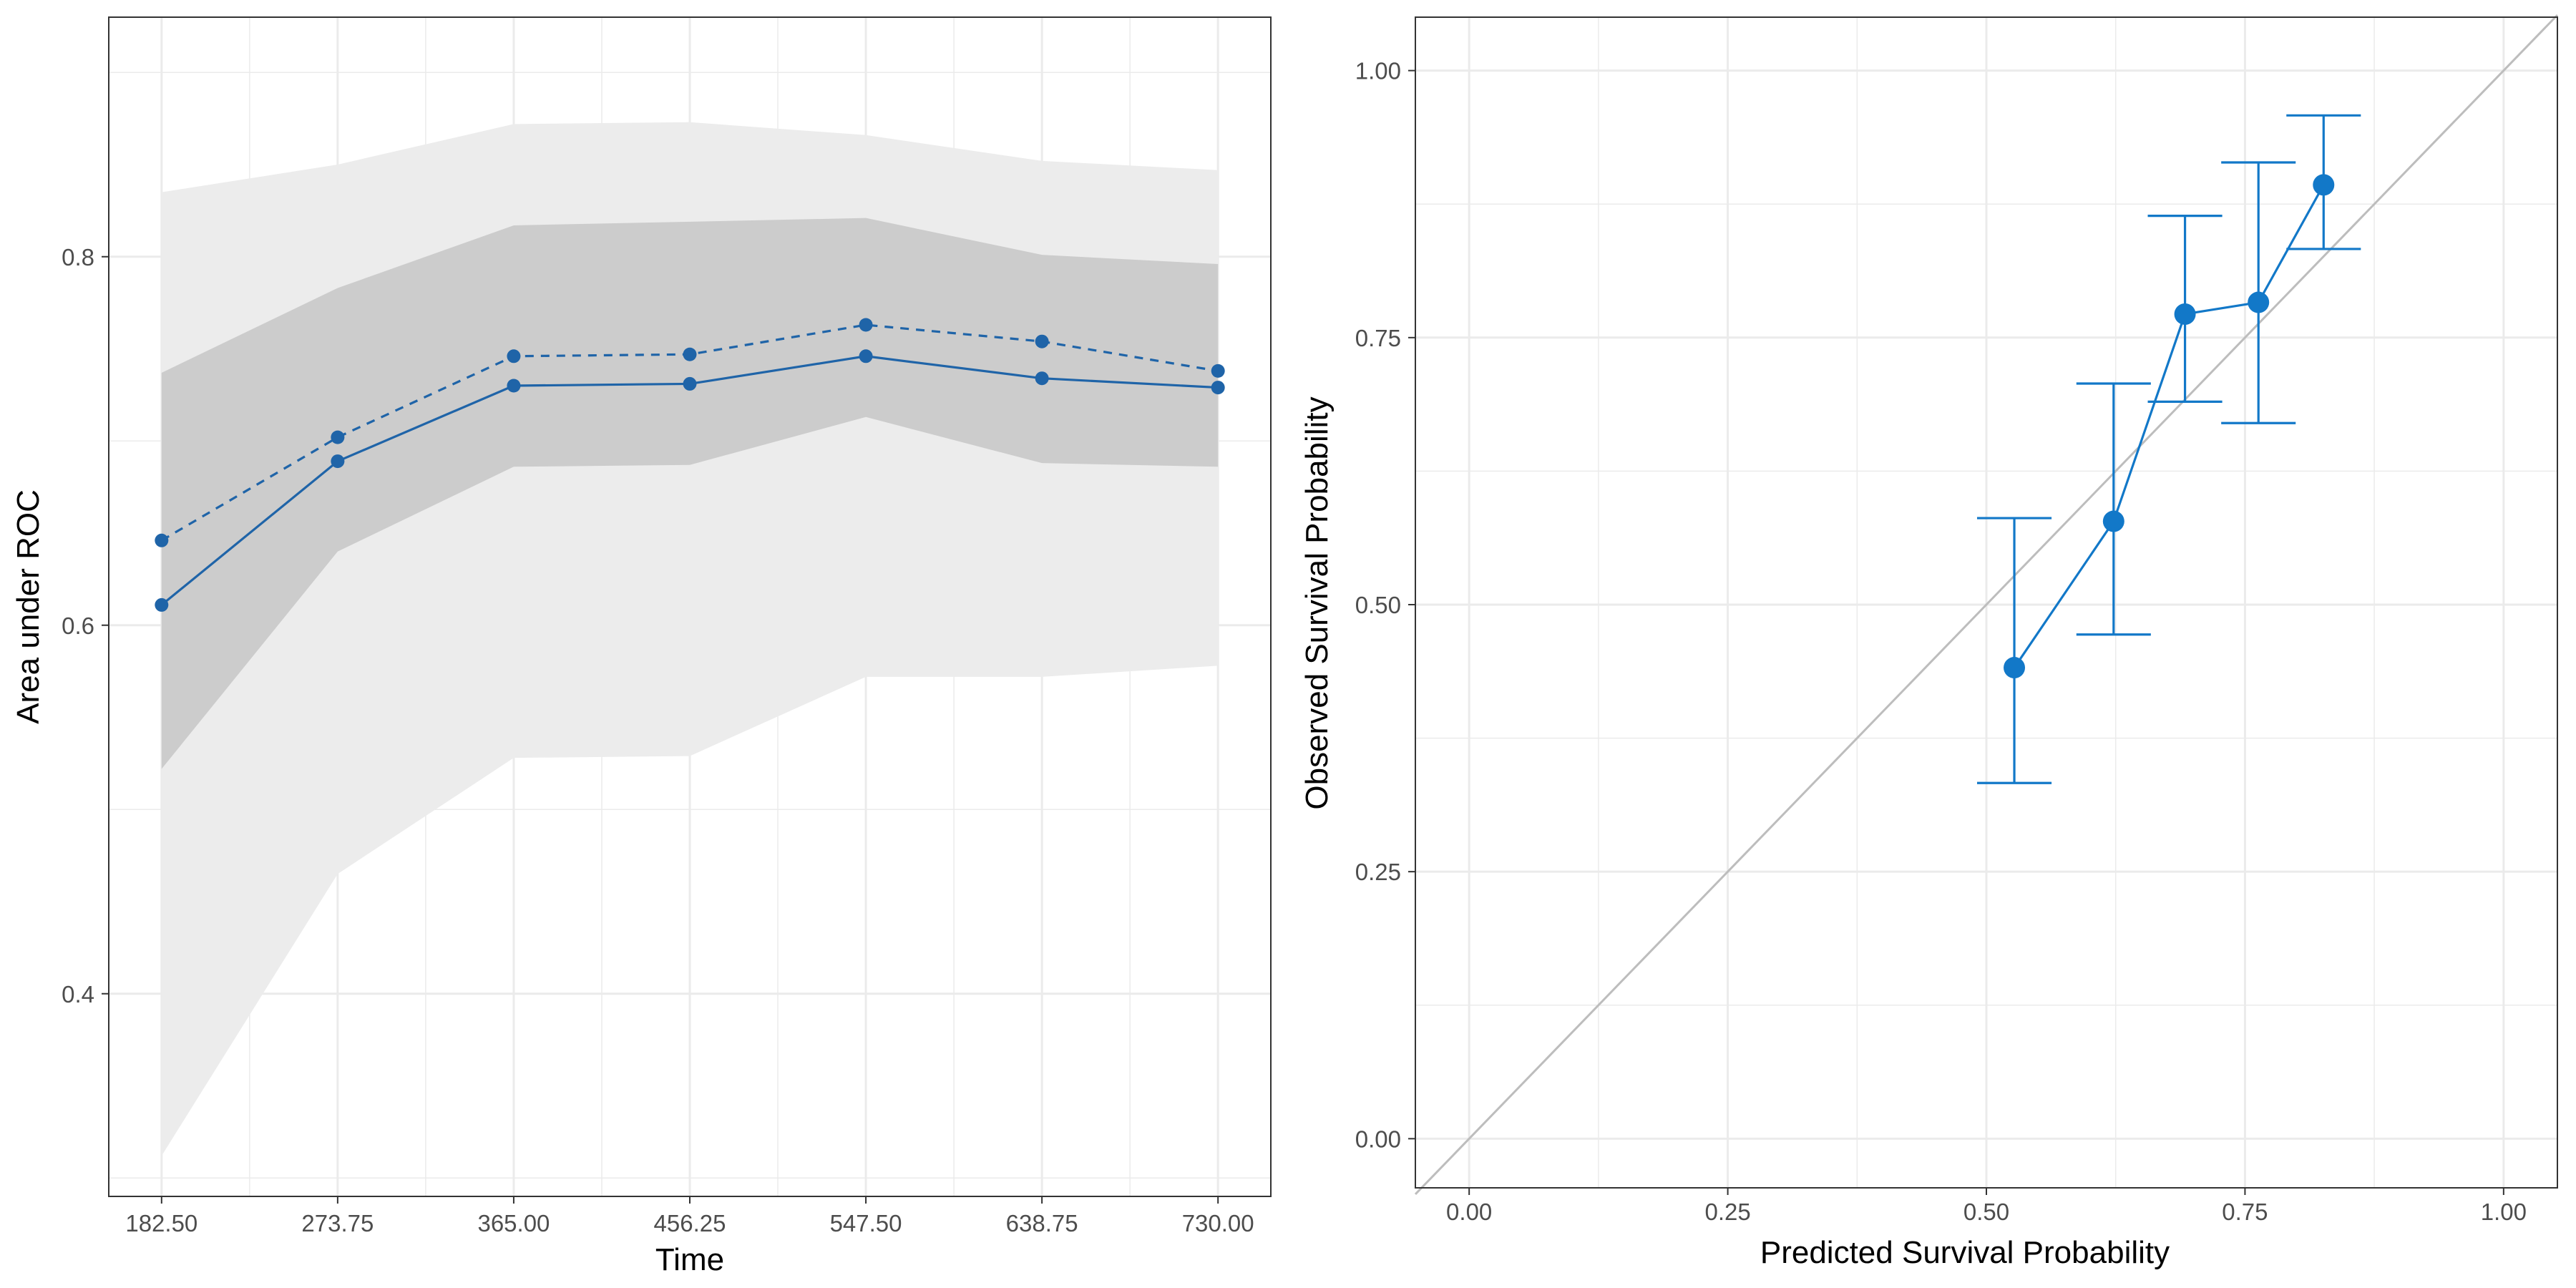 The width and height of the screenshot is (2576, 1288). Describe the element at coordinates (28, 606) in the screenshot. I see `auc-y-axis-title: Area under ROC` at that location.